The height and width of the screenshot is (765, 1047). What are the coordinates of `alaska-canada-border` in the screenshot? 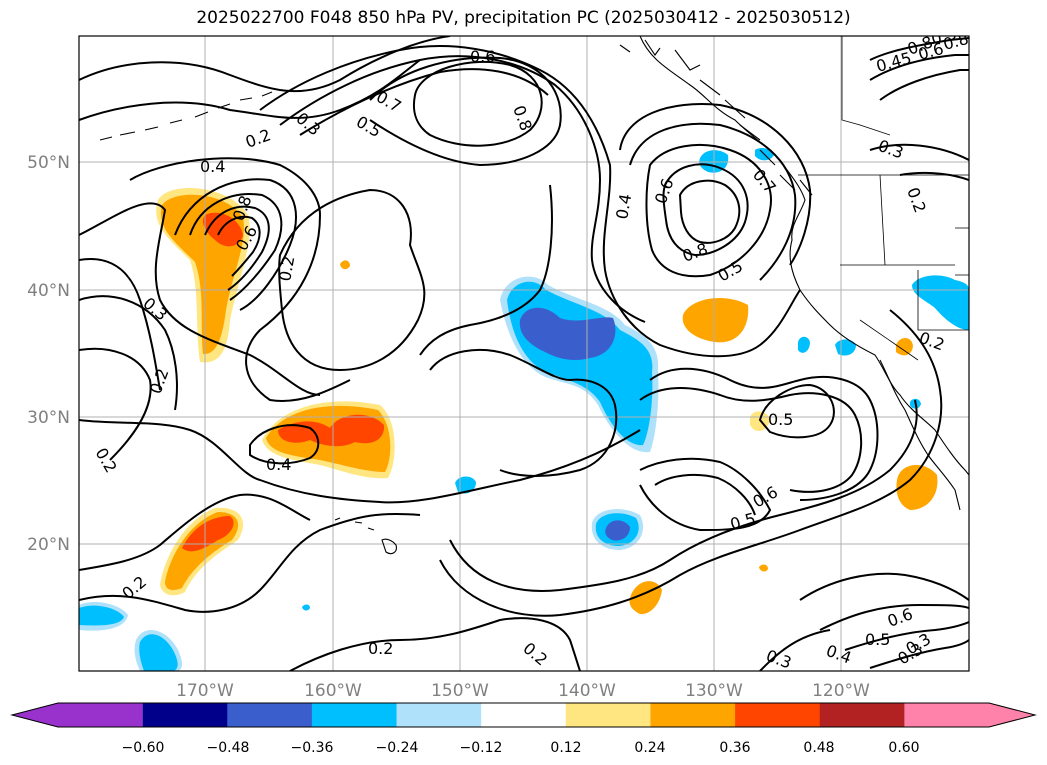 It's located at (866, 86).